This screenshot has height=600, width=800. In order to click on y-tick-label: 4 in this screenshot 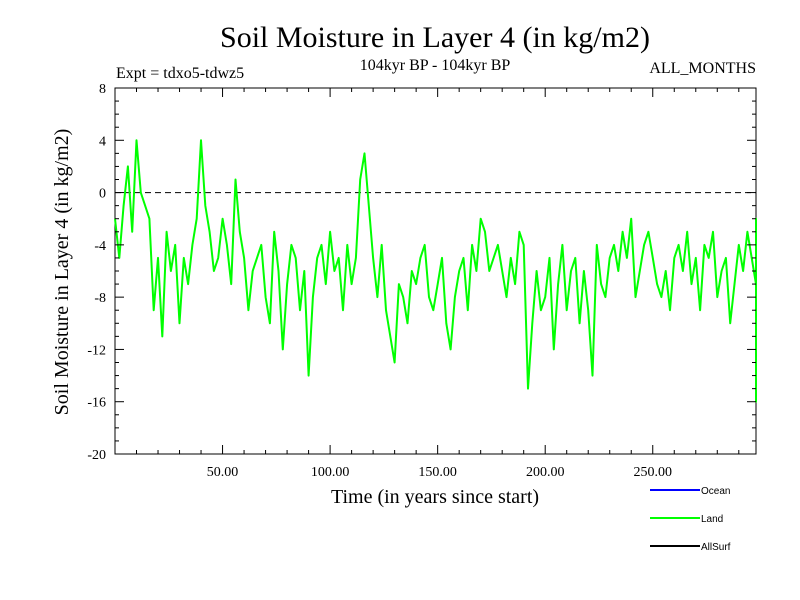, I will do `click(102, 141)`.